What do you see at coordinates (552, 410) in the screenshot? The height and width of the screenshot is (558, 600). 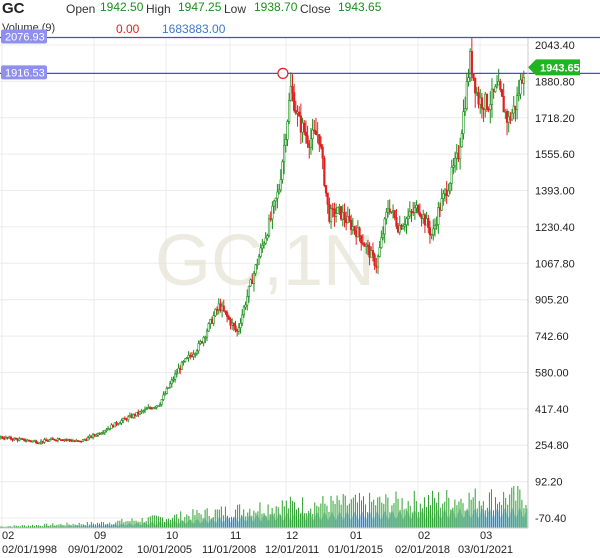 I see `y-tick-label: 417.40` at bounding box center [552, 410].